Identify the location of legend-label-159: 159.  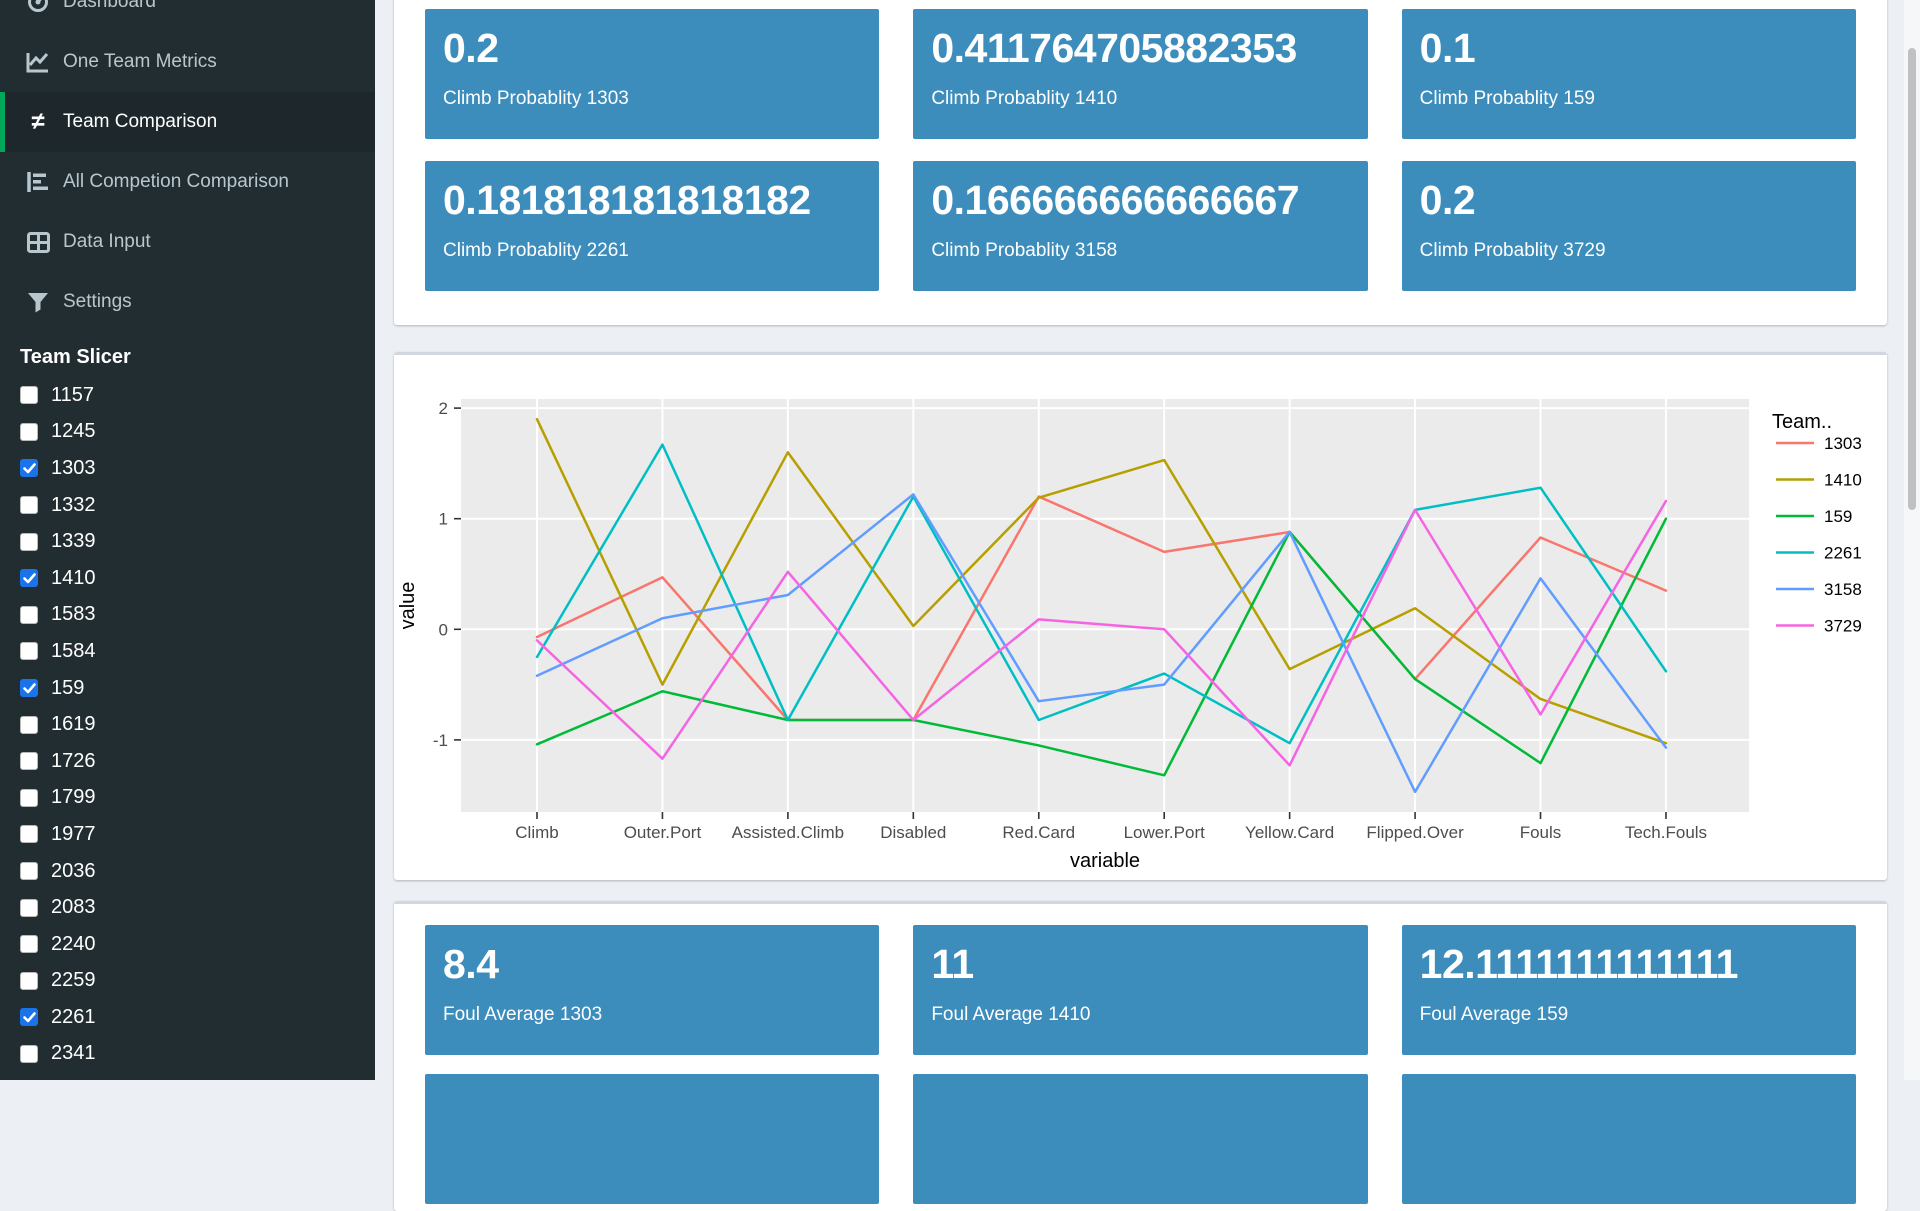
(1838, 516).